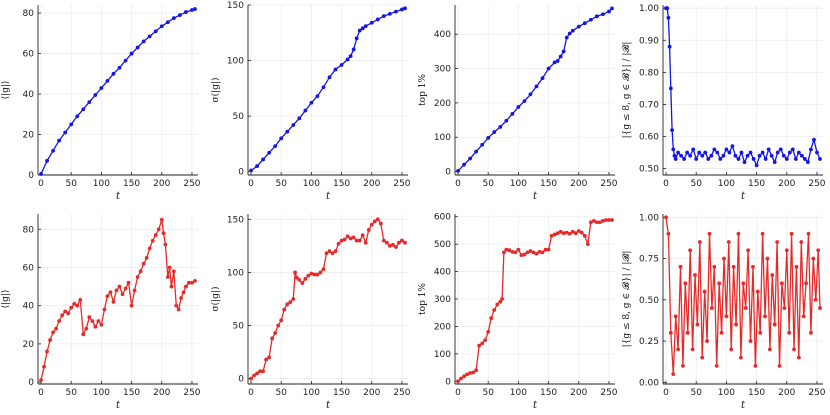 The image size is (830, 415). Describe the element at coordinates (548, 393) in the screenshot. I see `x-tick-label: 150` at that location.